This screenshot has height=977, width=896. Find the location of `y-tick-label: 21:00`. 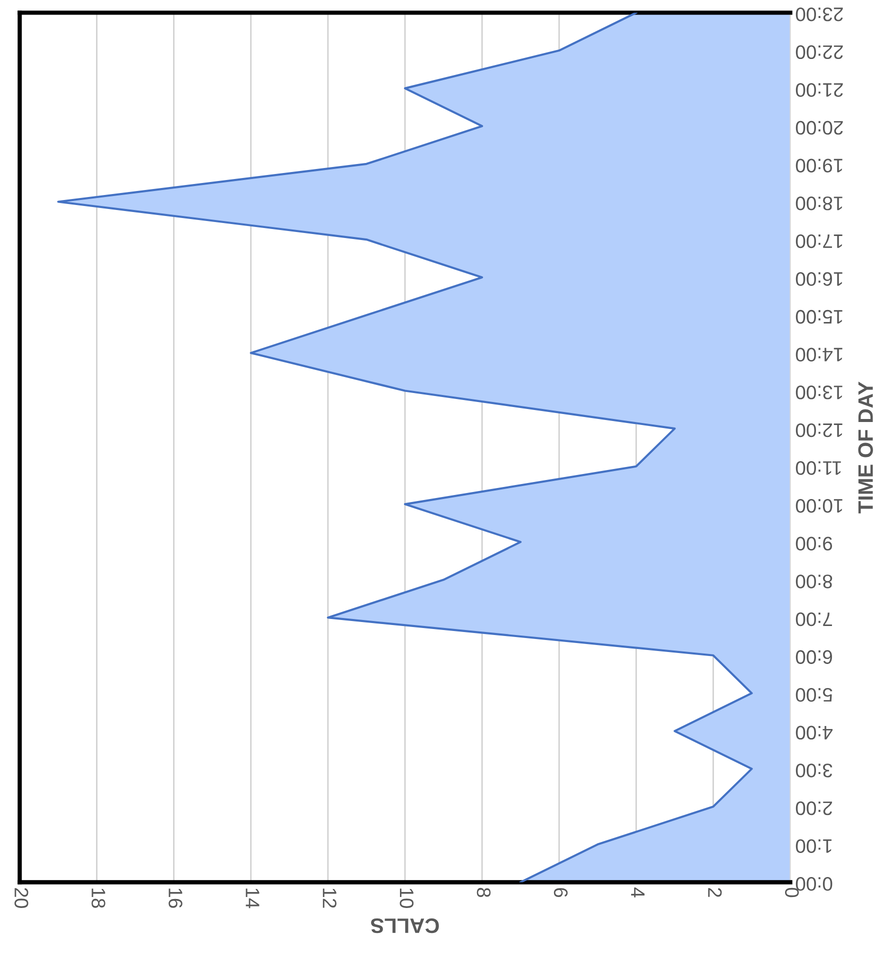

y-tick-label: 21:00 is located at coordinates (819, 90).